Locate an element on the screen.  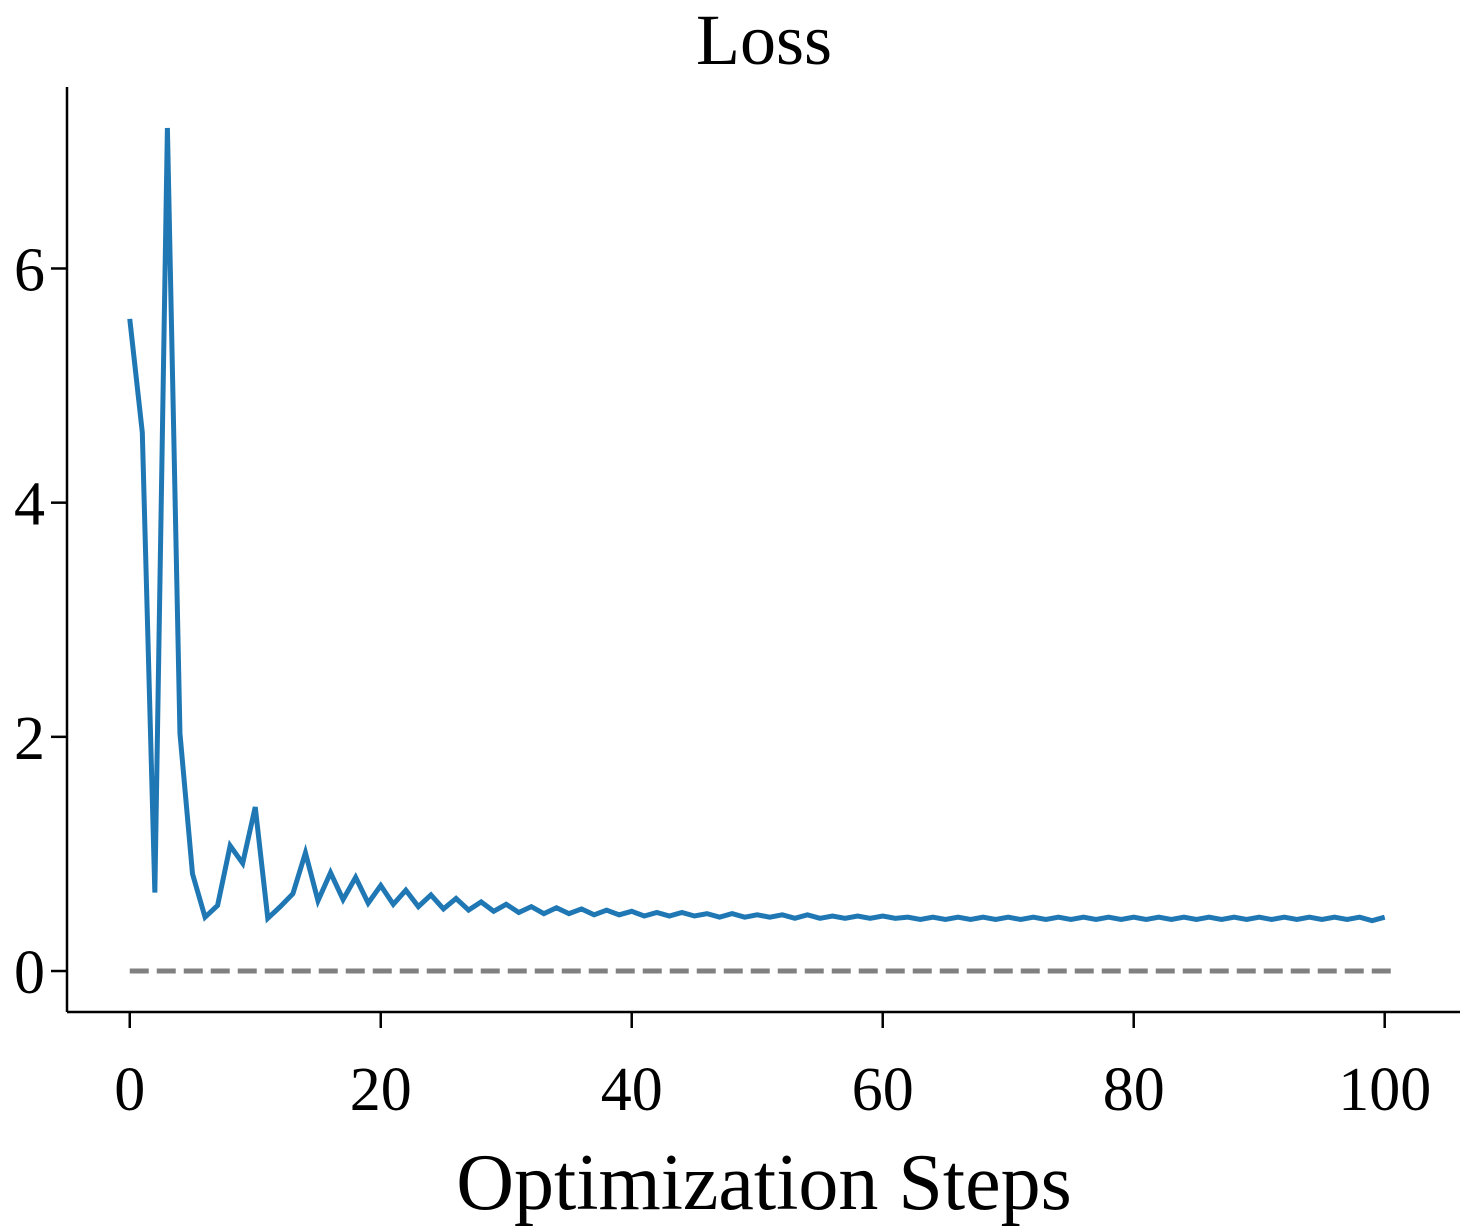
y-tick-label: 6 is located at coordinates (29, 270).